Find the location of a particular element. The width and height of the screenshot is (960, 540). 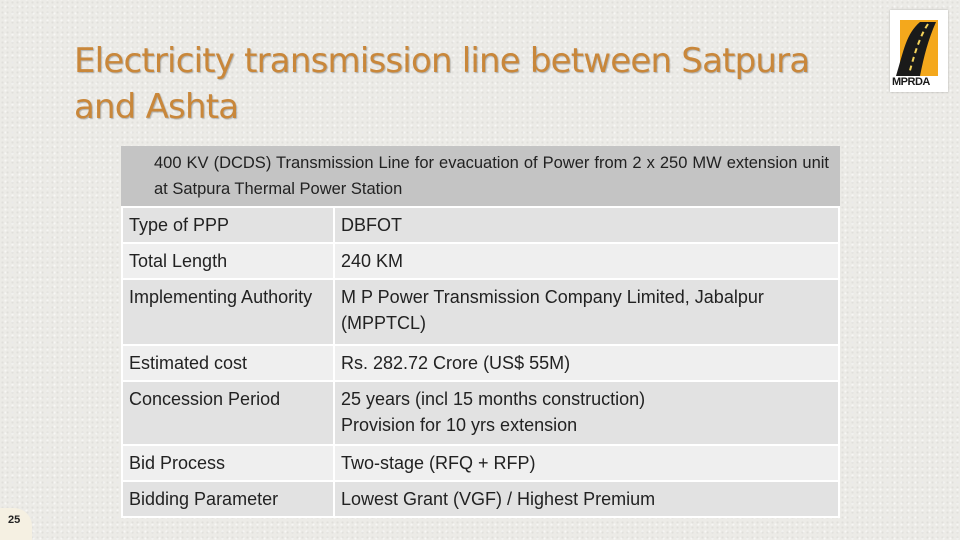

row-key: Bidding Parameter is located at coordinates (228, 499).